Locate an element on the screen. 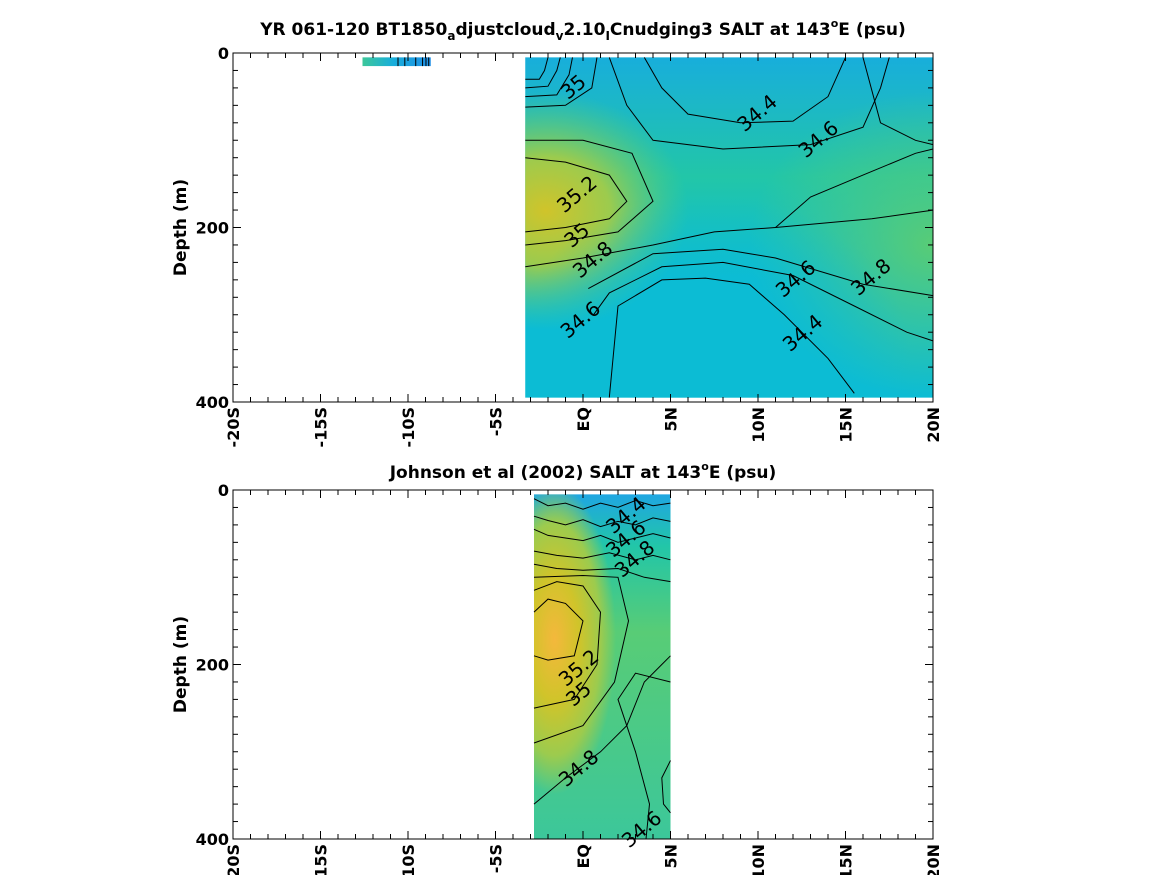  panel-1-contours is located at coordinates (729, 227).